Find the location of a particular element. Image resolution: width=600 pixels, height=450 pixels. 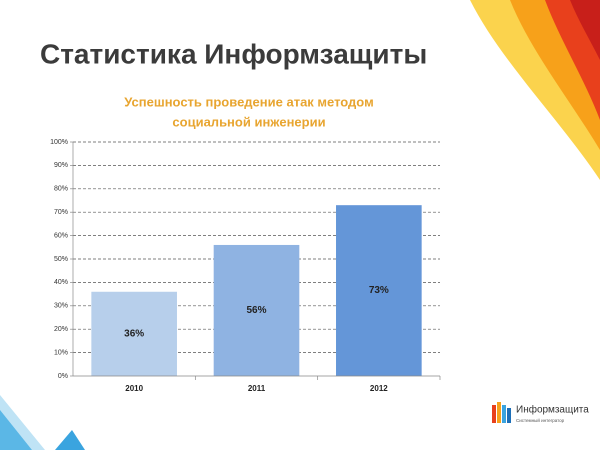

y-tick-label: 60% is located at coordinates (61, 235).